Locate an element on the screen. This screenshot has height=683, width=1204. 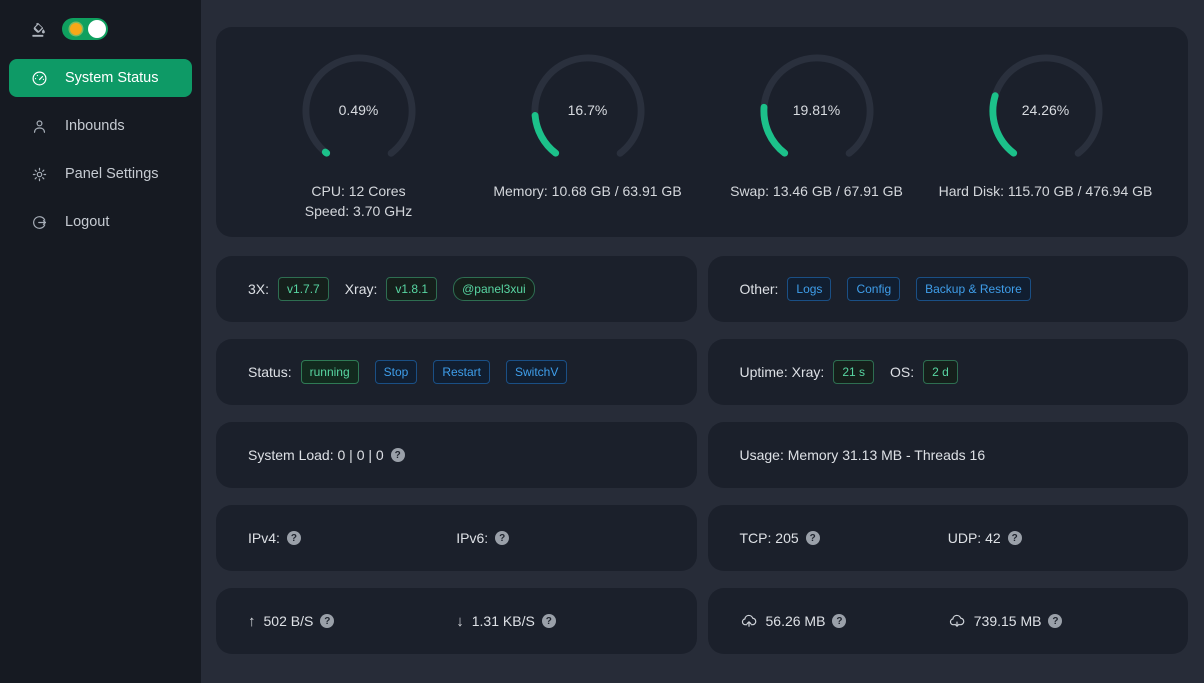
cpu-percent: 0.49% is located at coordinates (358, 109).